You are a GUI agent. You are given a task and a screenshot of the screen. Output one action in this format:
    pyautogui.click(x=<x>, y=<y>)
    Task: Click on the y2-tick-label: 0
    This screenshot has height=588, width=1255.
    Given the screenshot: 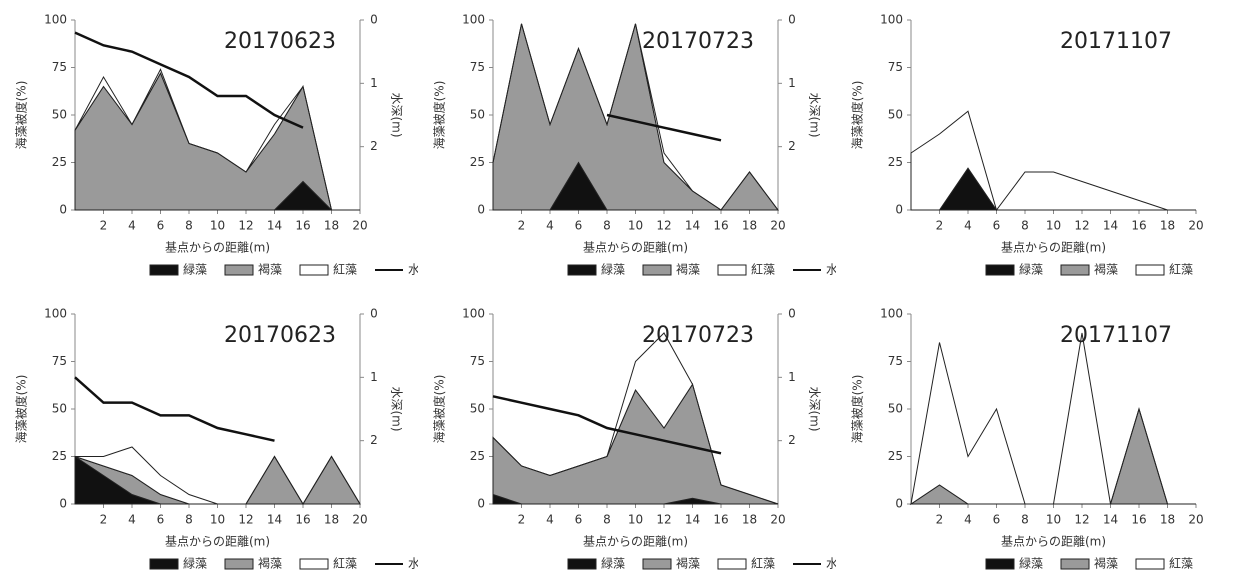 What is the action you would take?
    pyautogui.click(x=792, y=314)
    